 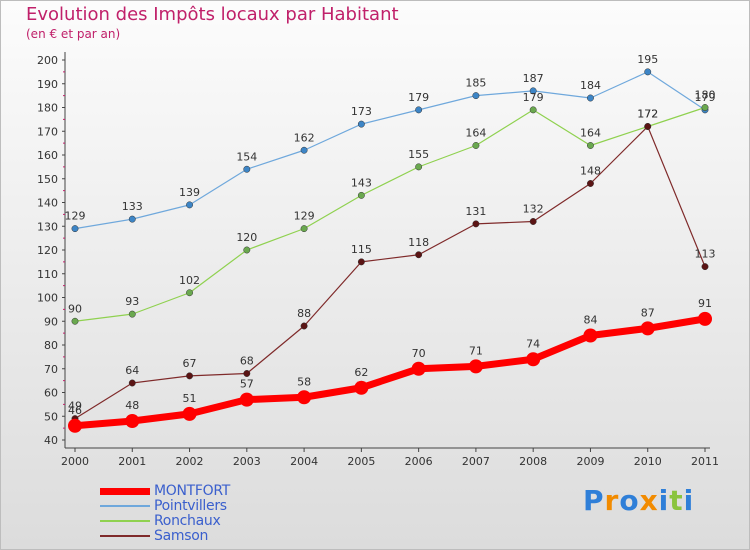 I want to click on data-label-samson: 49, so click(x=75, y=406).